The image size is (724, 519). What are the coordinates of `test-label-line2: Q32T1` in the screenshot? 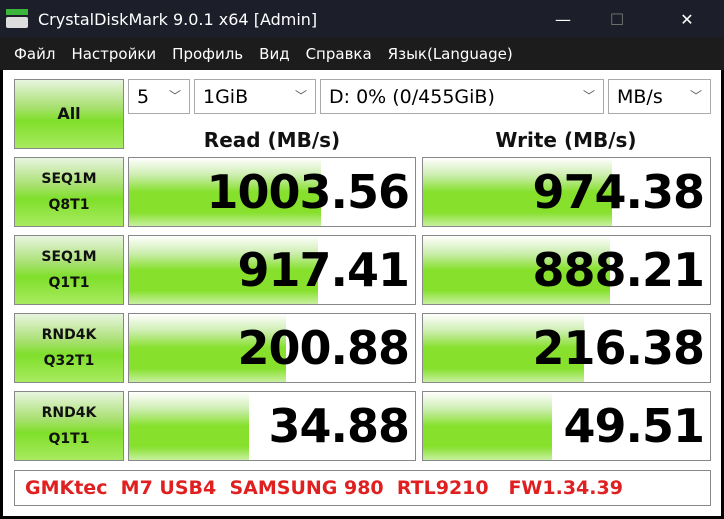 It's located at (69, 361).